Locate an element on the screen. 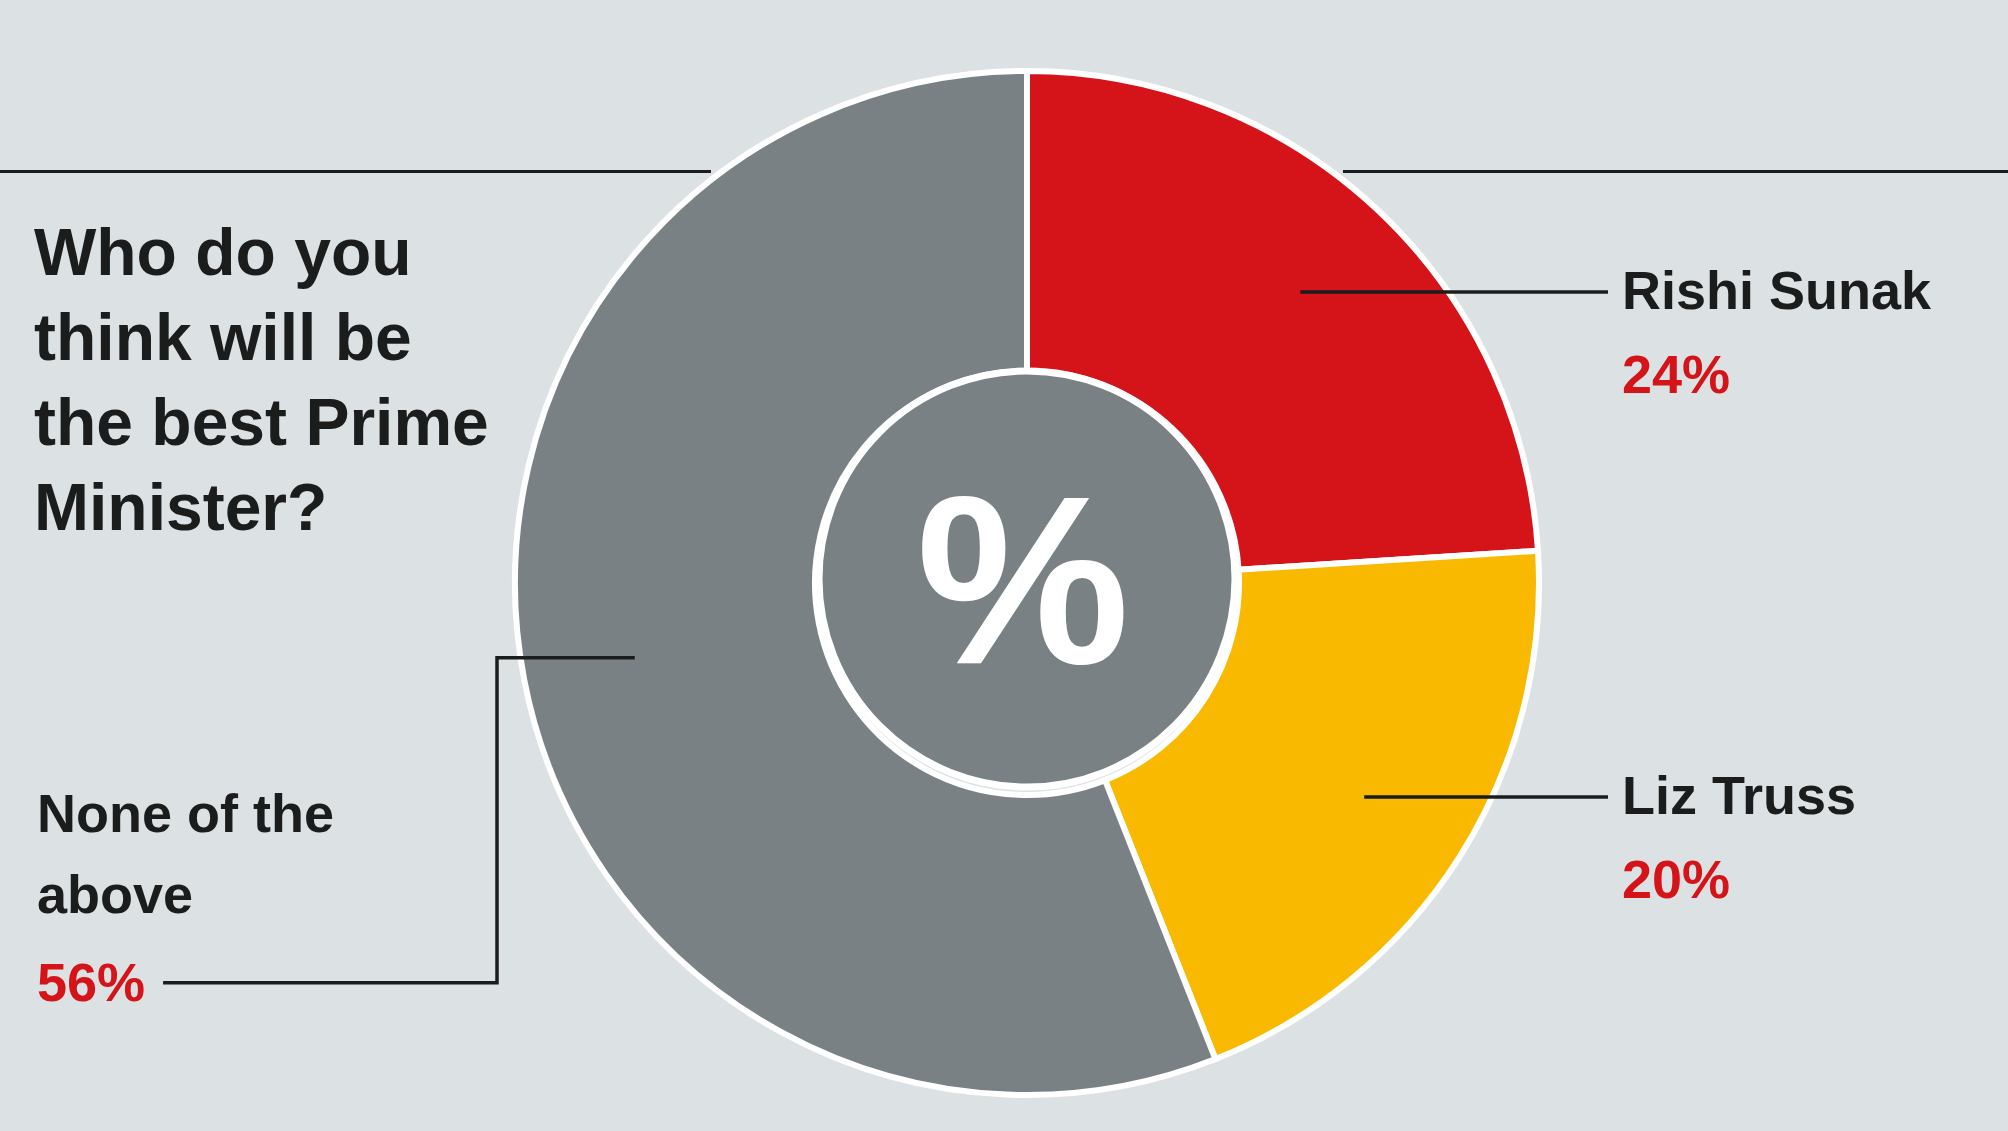  slice-label: Rishi Sunak is located at coordinates (1777, 289).